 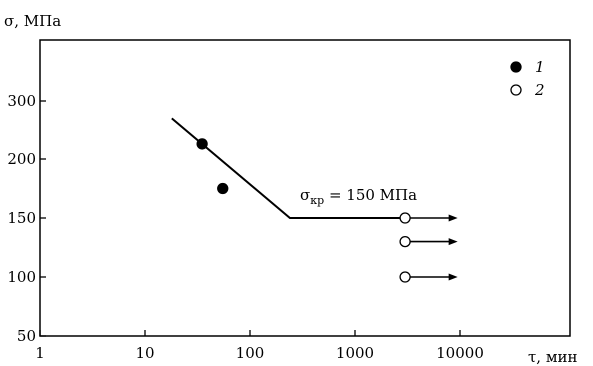 I want to click on y-tick-label-150: 150, so click(x=21, y=218).